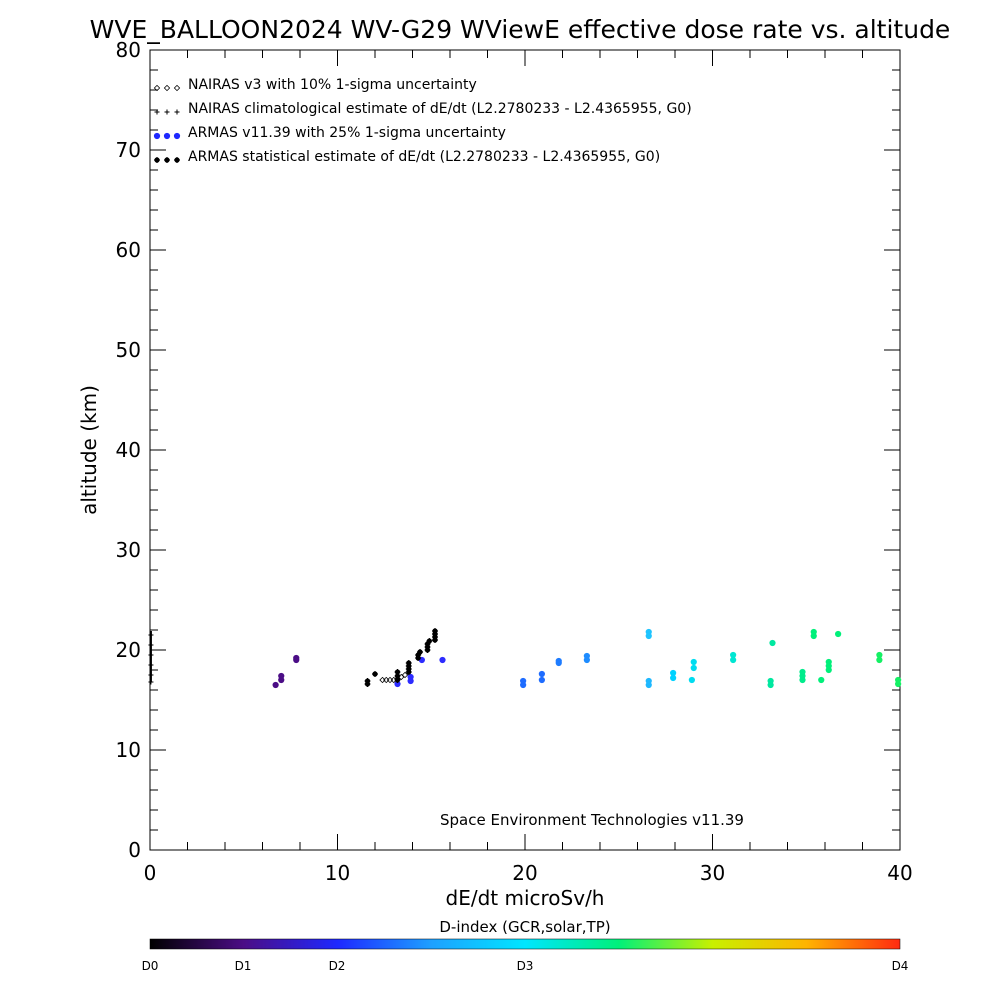  I want to click on legend-symbol-asterisk, so click(167, 160).